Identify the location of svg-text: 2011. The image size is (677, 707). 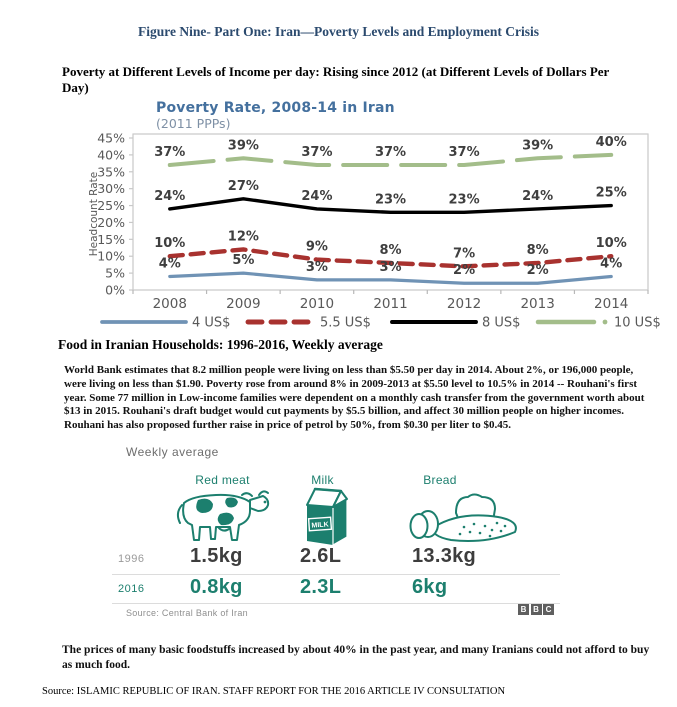
(390, 304).